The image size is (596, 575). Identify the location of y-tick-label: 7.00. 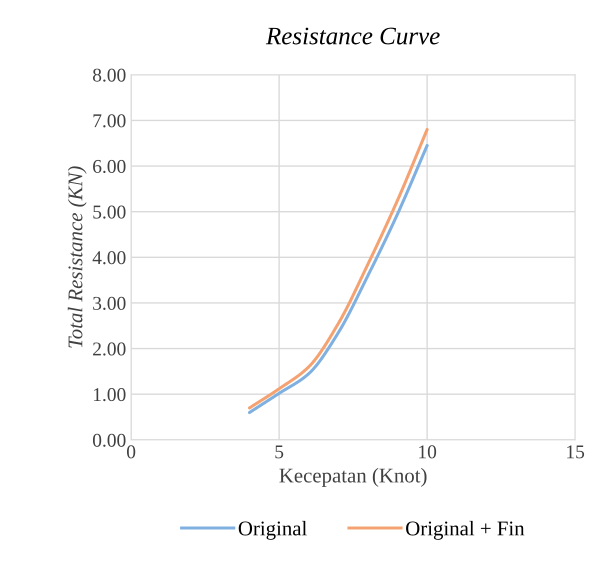
(110, 121).